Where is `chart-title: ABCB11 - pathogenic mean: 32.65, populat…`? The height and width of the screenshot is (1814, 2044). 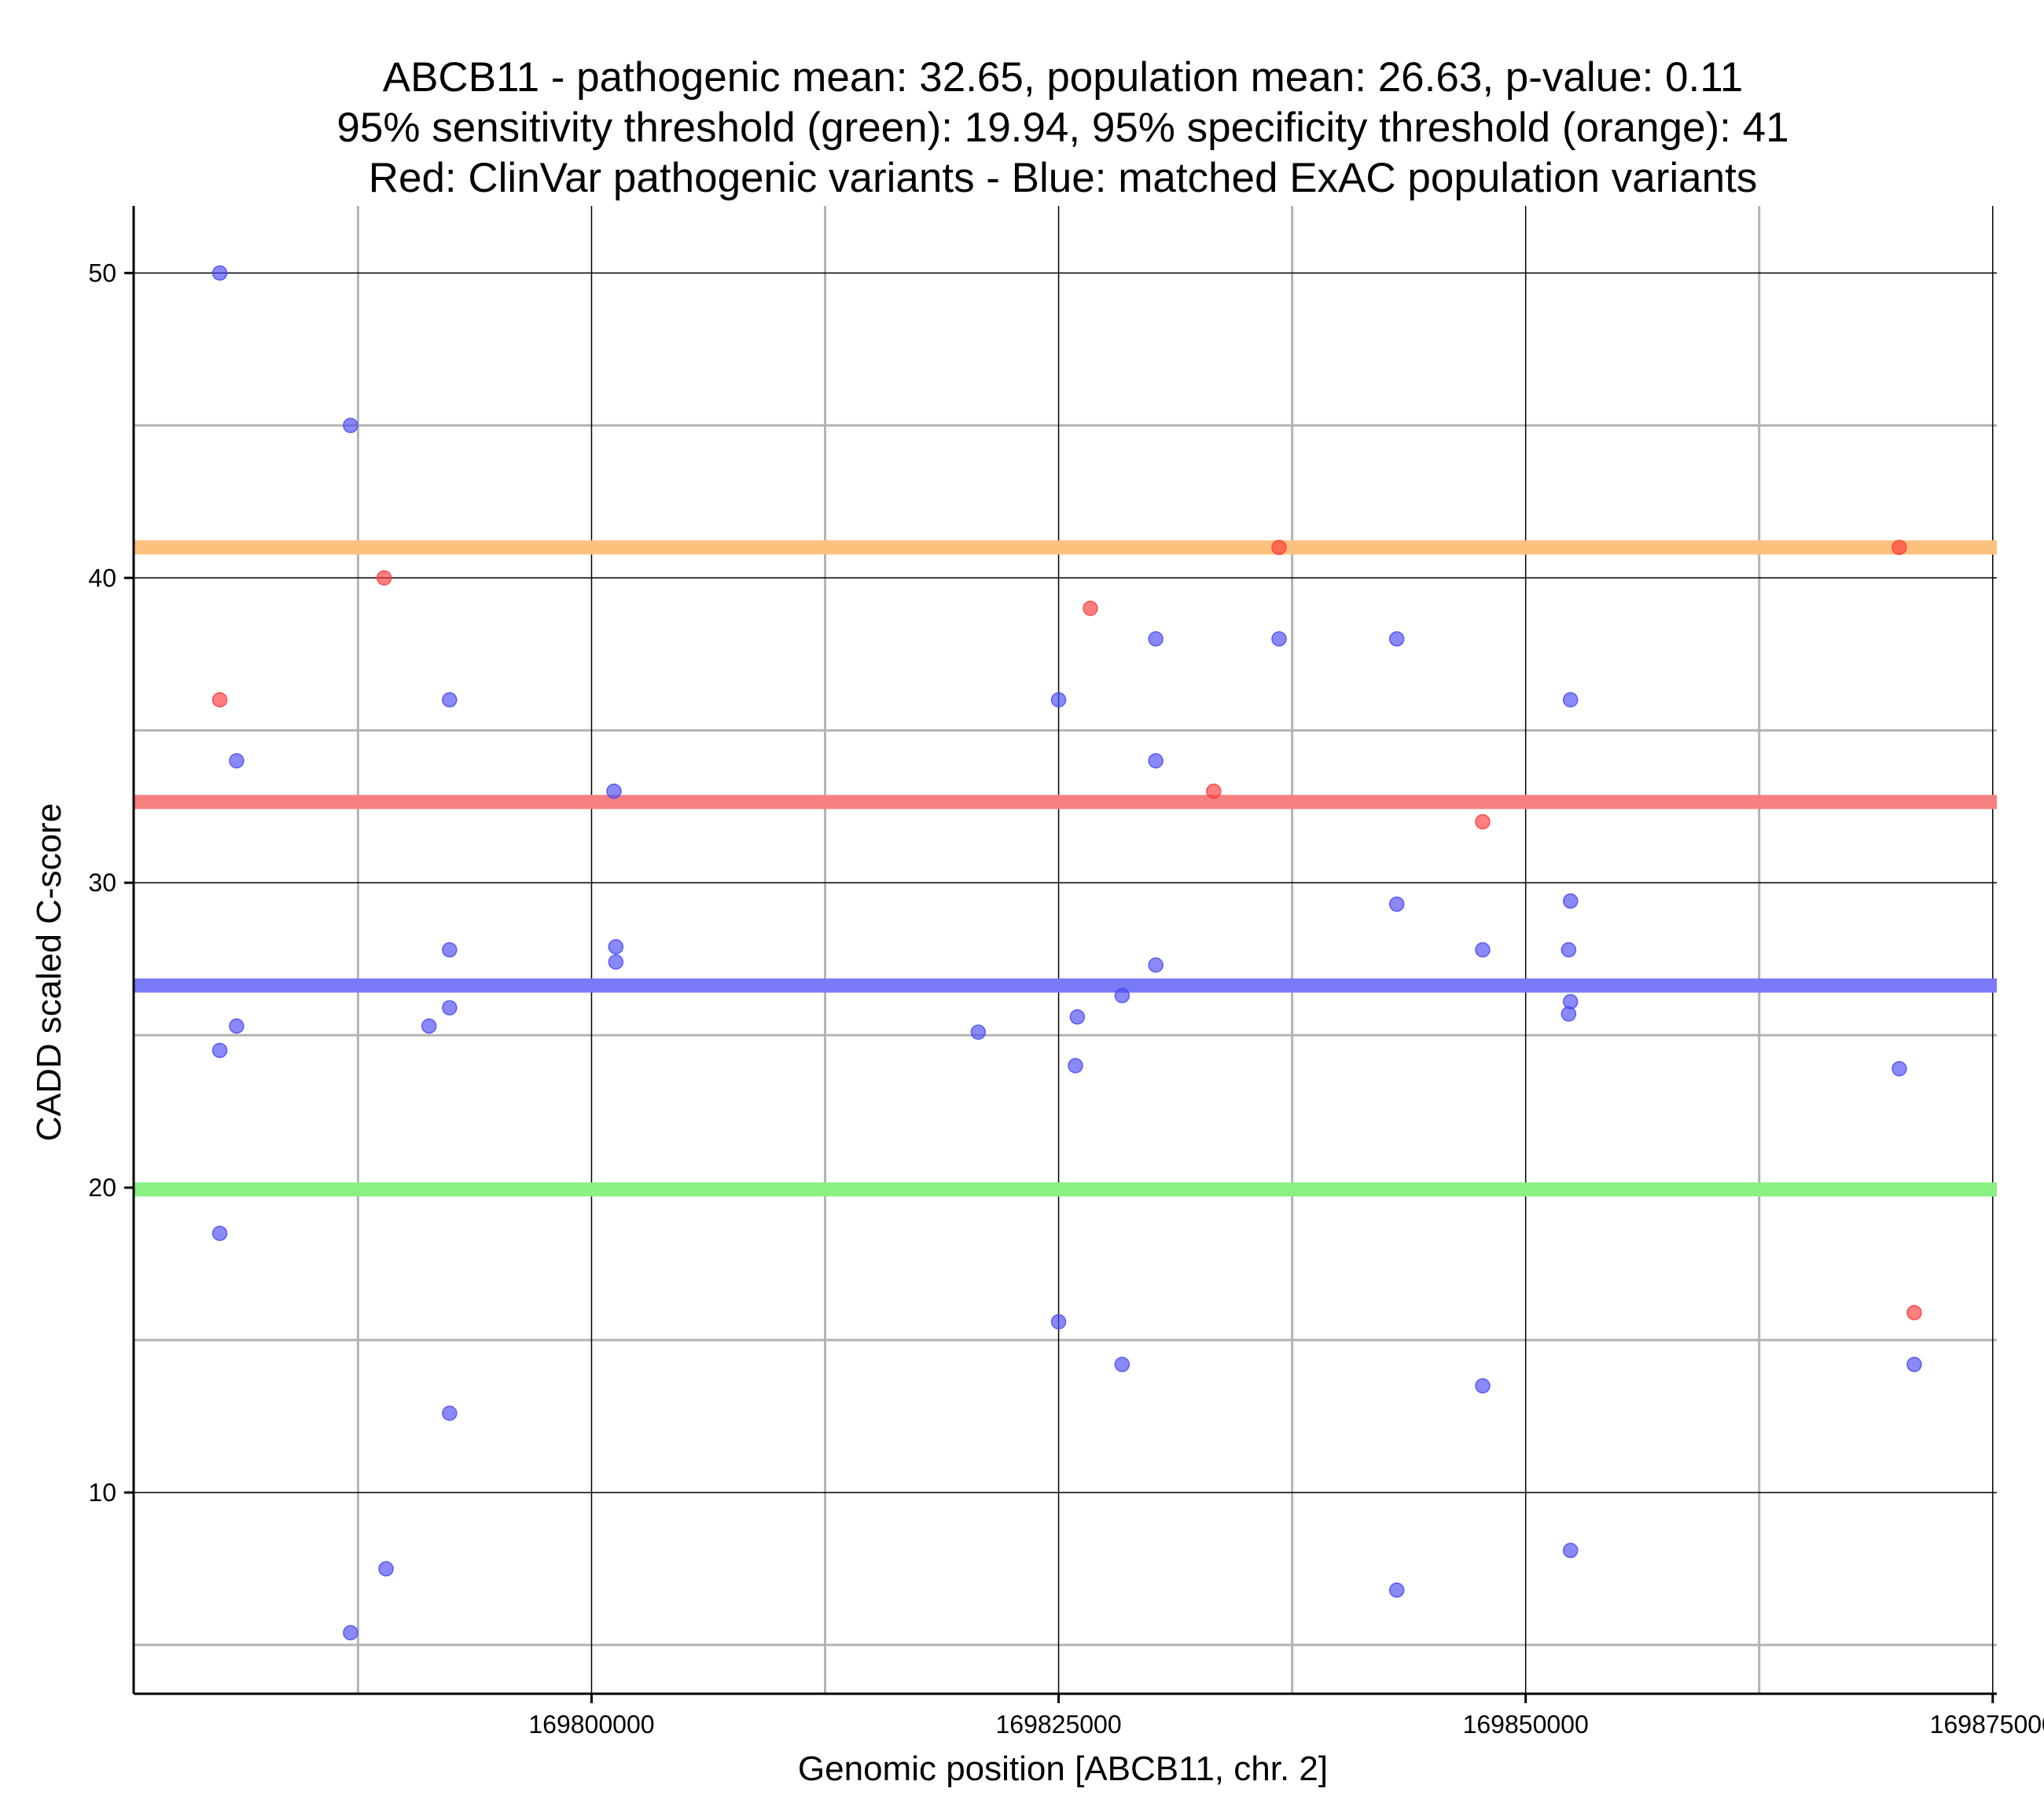 chart-title: ABCB11 - pathogenic mean: 32.65, populat… is located at coordinates (1062, 127).